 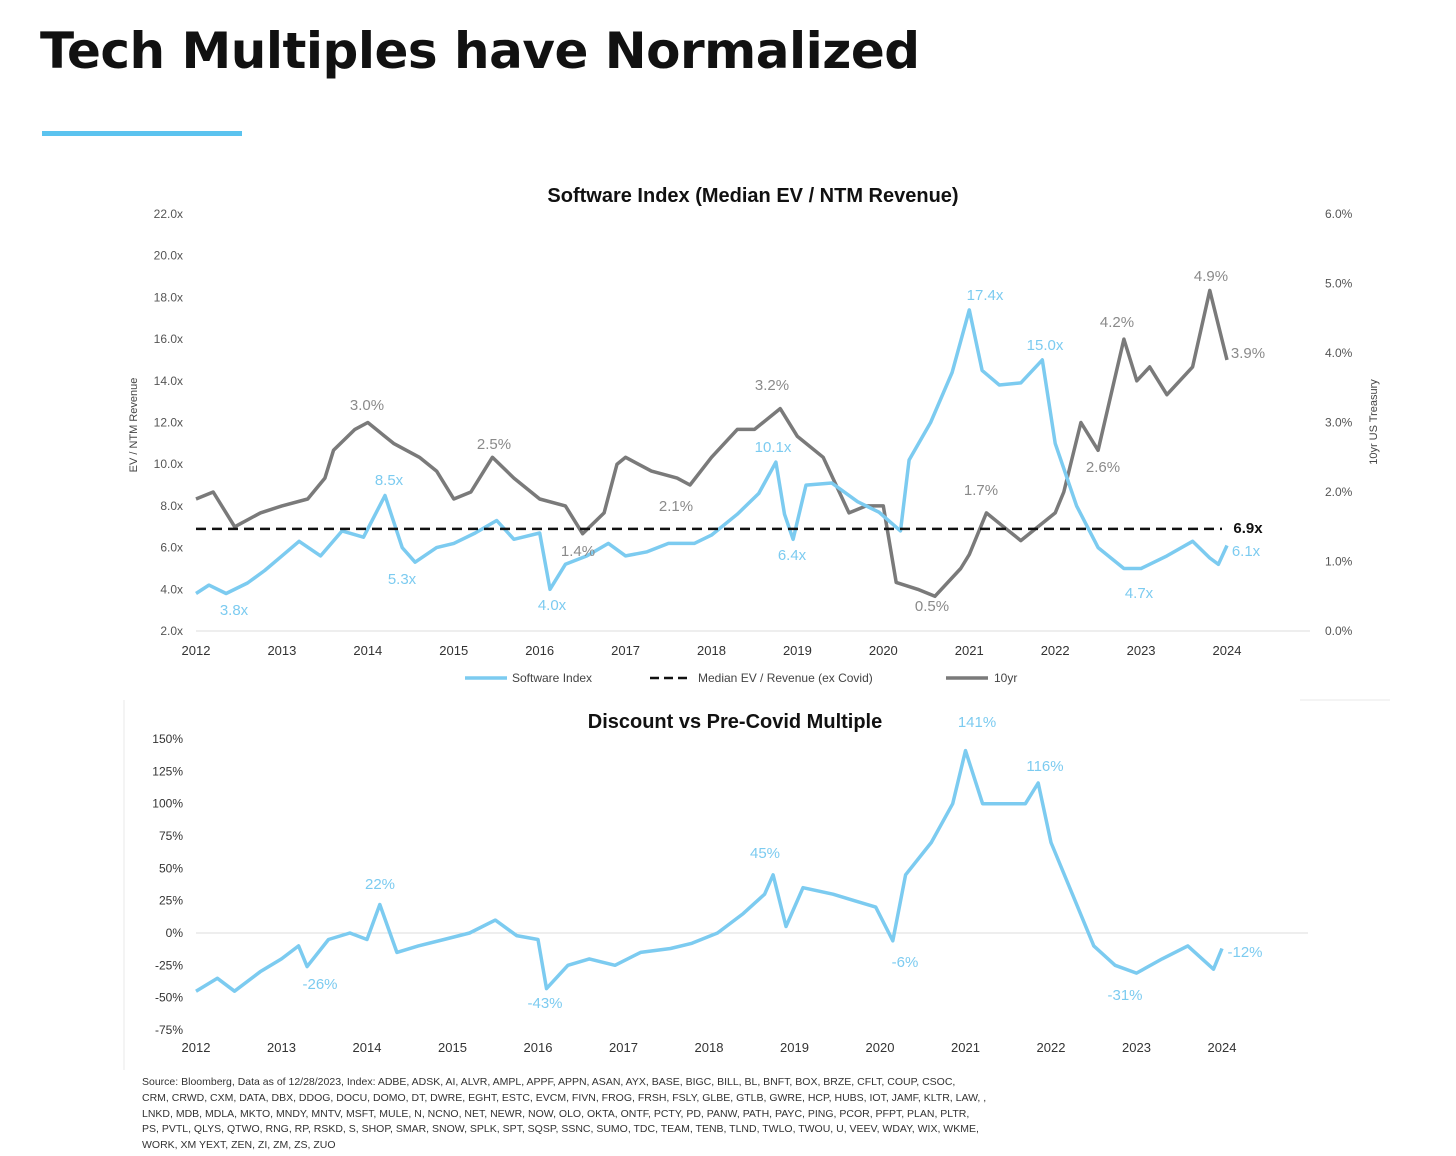 What do you see at coordinates (171, 631) in the screenshot?
I see `y-tick-label: 2.0x` at bounding box center [171, 631].